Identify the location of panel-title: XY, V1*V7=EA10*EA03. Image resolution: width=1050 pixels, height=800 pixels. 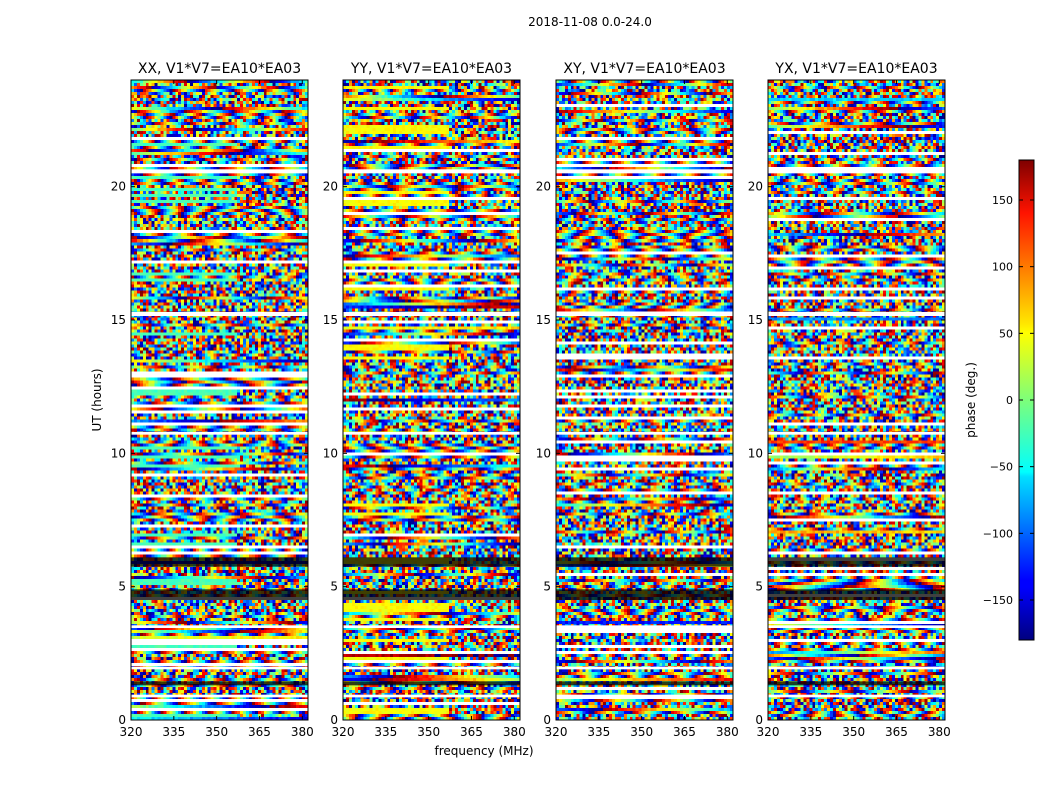
(644, 69).